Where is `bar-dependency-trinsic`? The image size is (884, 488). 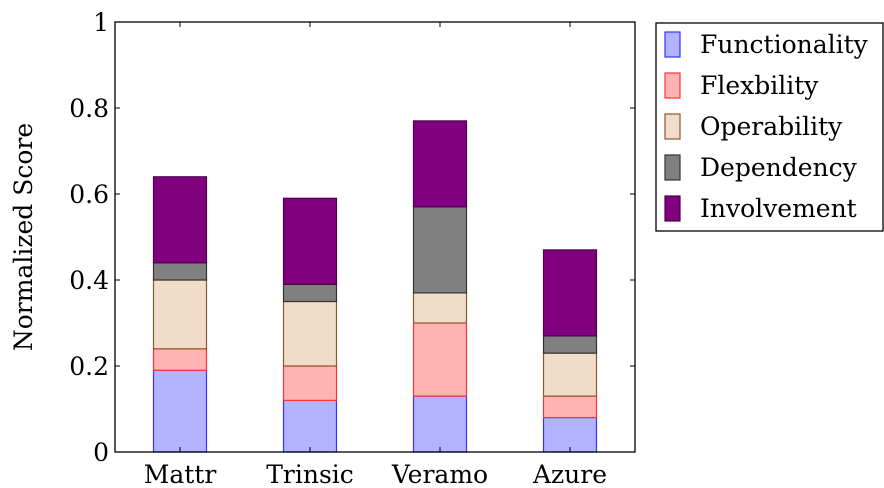
bar-dependency-trinsic is located at coordinates (310, 293).